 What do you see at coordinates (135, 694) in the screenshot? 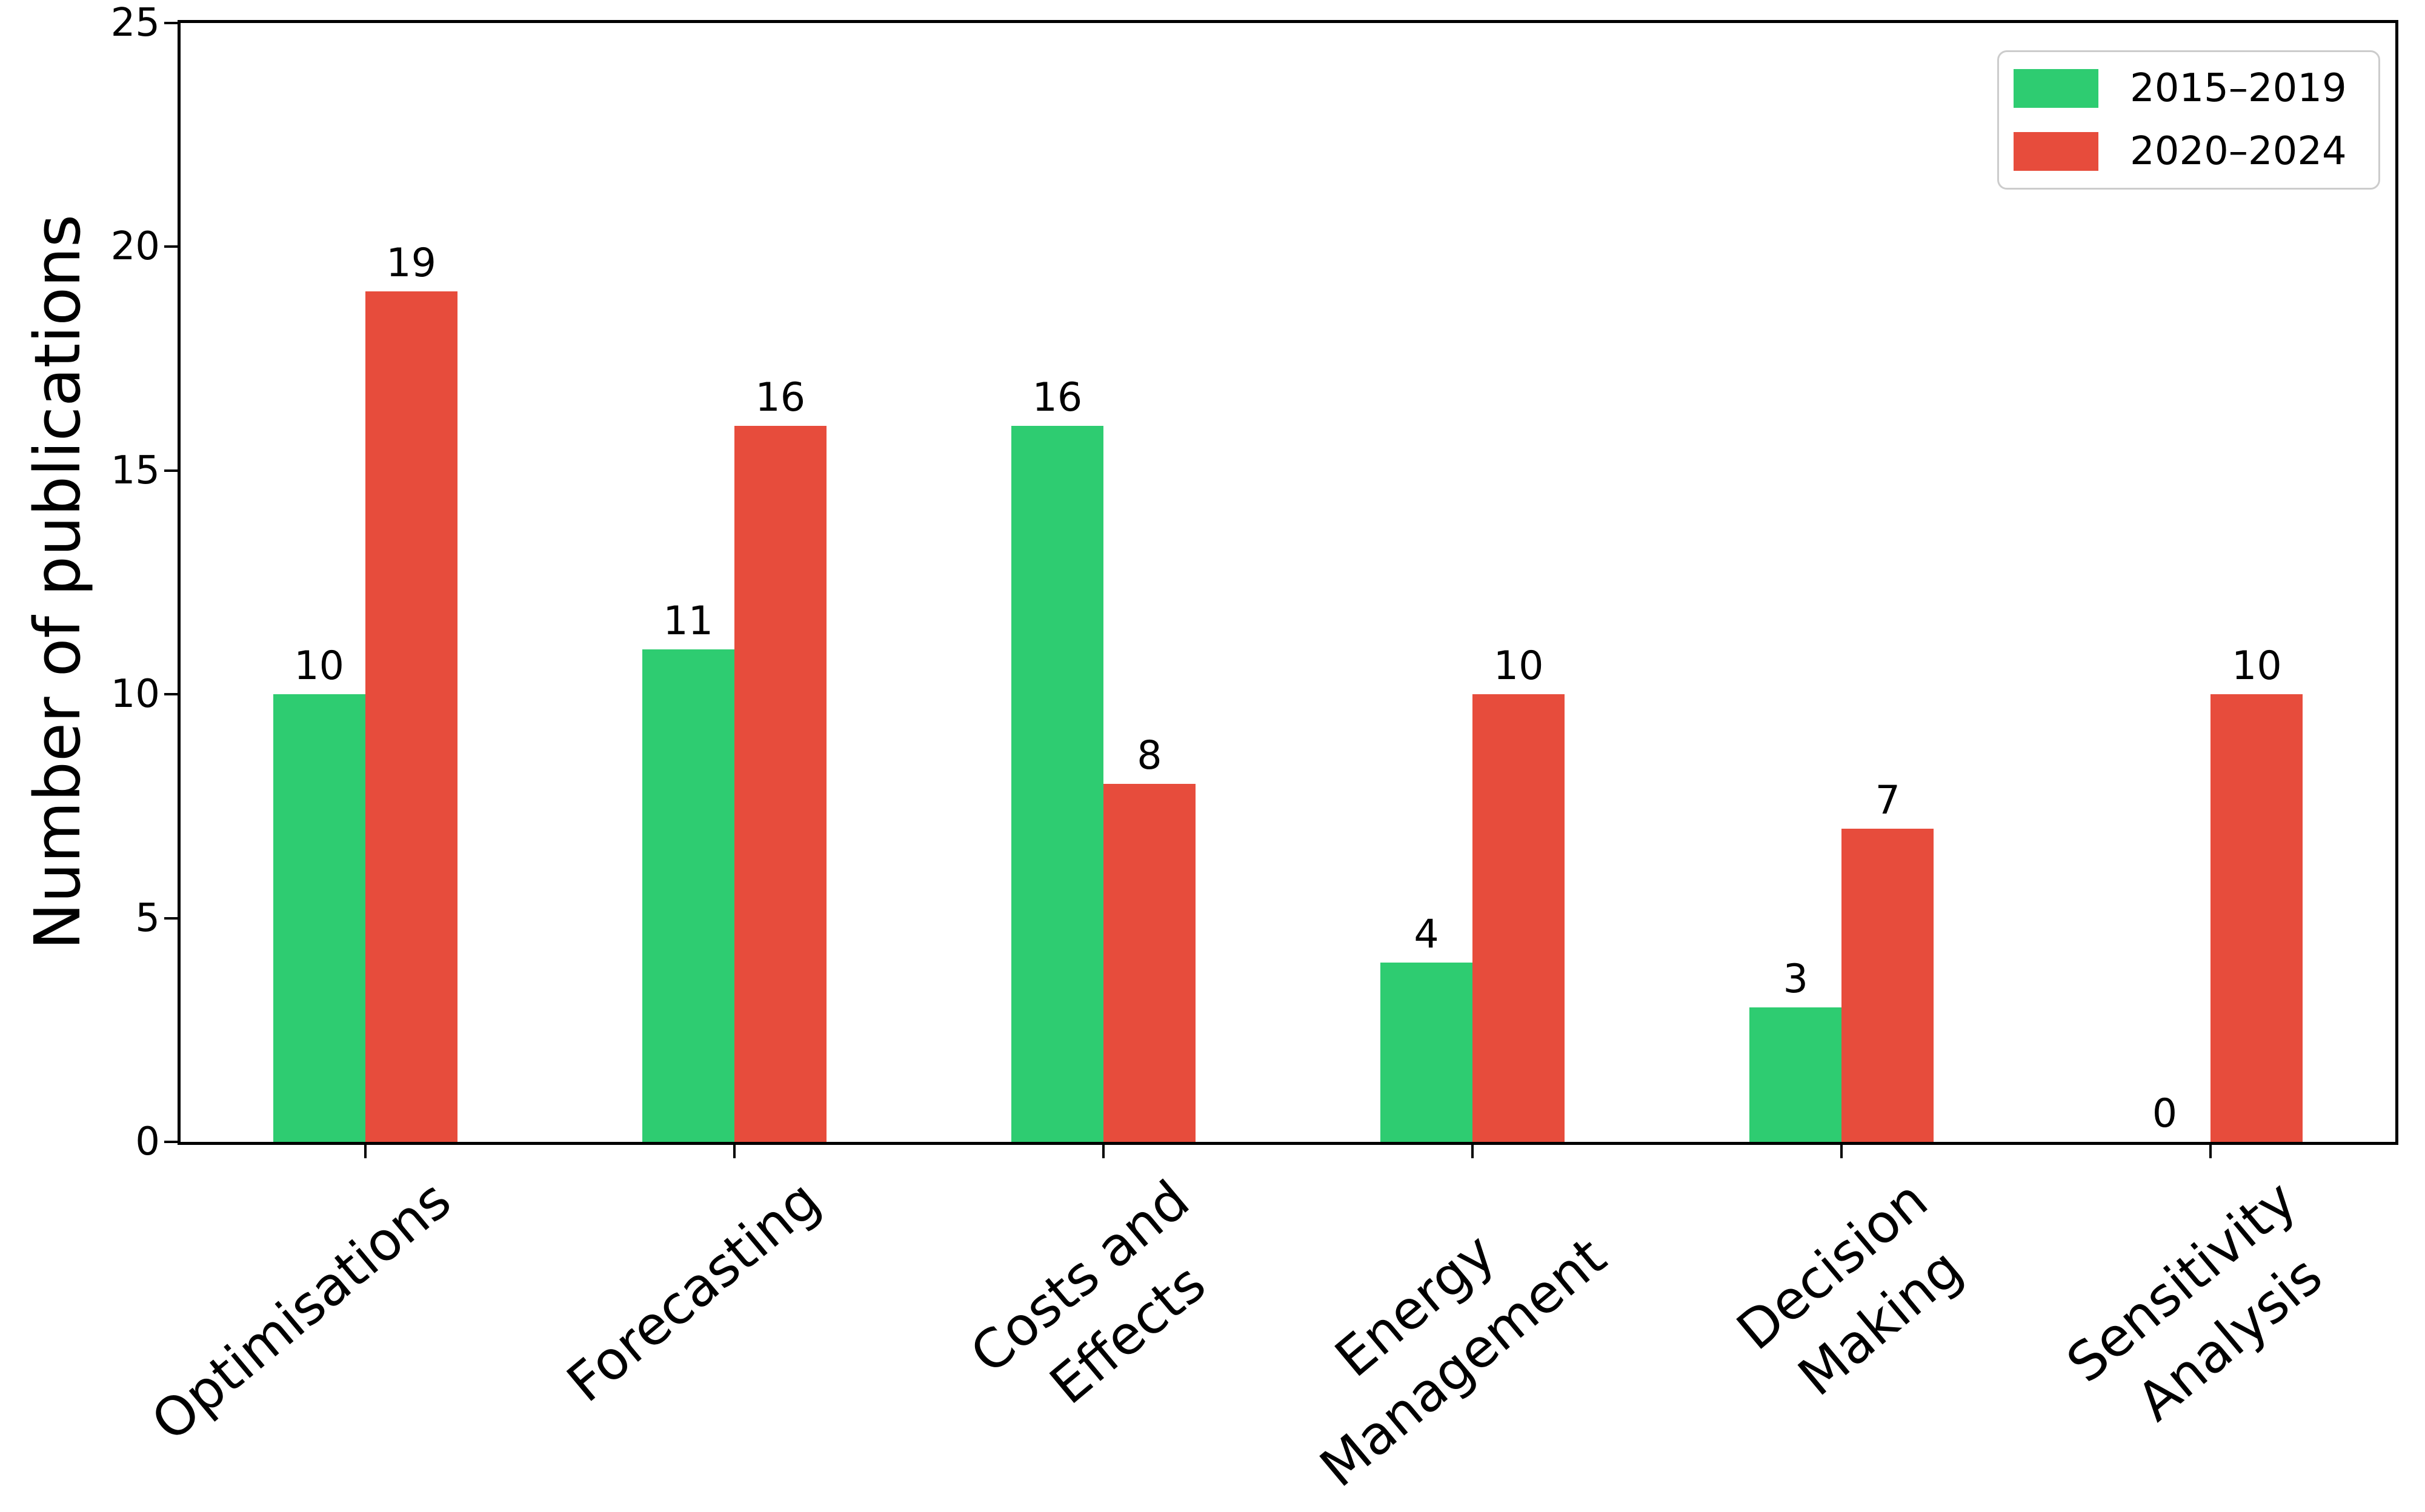
I see `y-tick-label: 10` at bounding box center [135, 694].